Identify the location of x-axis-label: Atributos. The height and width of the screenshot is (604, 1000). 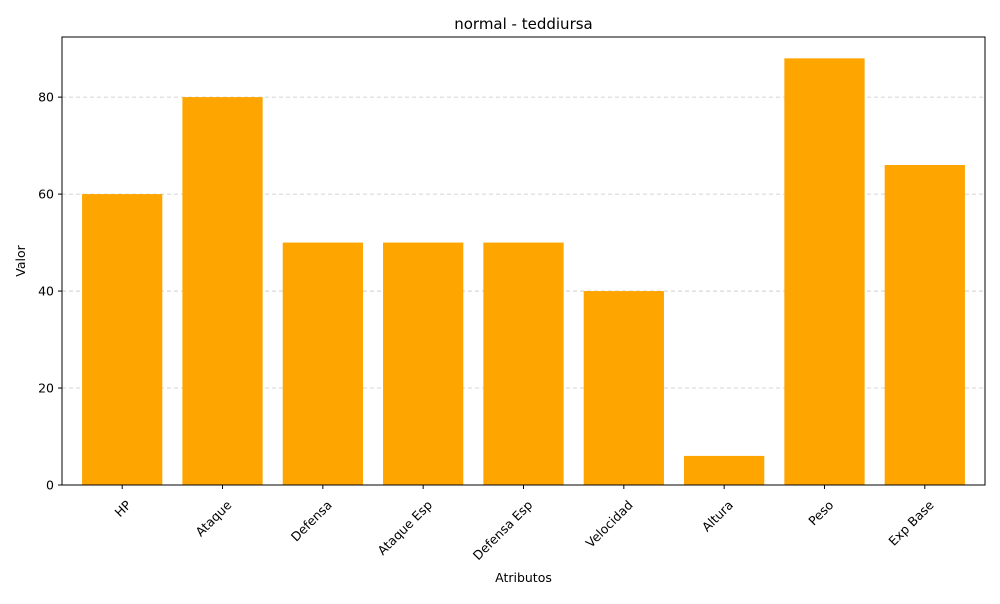
(523, 577).